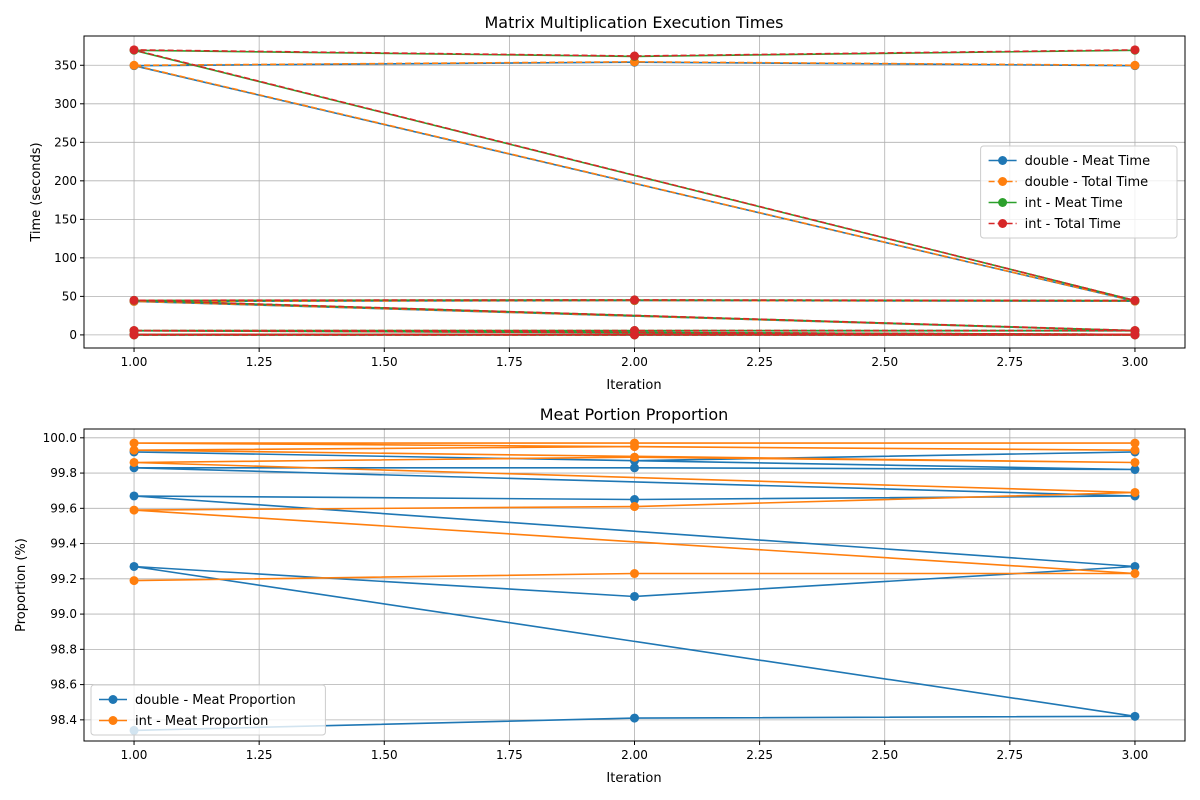 The image size is (1200, 800). What do you see at coordinates (63, 544) in the screenshot?
I see `y-tick-label: 99.4` at bounding box center [63, 544].